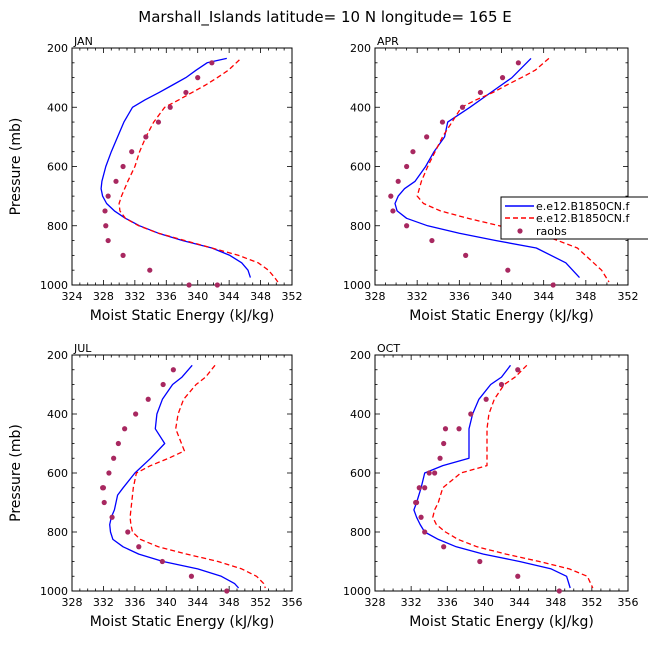 This screenshot has width=648, height=649. What do you see at coordinates (198, 171) in the screenshot?
I see `dashed-series-line-jan` at bounding box center [198, 171].